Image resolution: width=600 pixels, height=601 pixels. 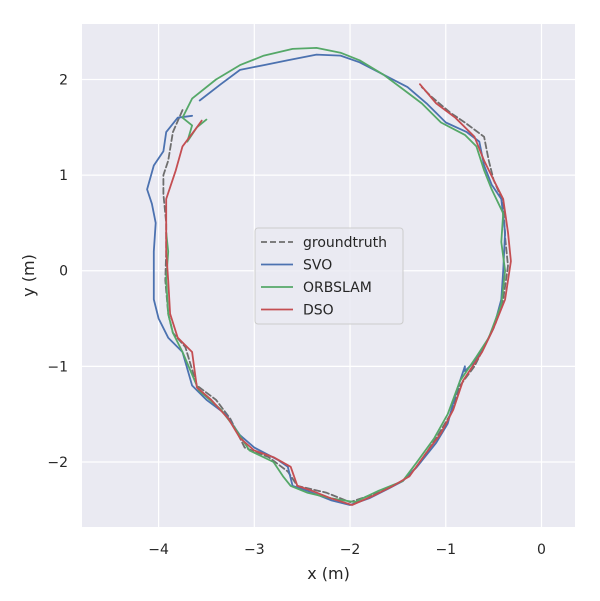 I want to click on x-tick-label: −3, so click(x=254, y=550).